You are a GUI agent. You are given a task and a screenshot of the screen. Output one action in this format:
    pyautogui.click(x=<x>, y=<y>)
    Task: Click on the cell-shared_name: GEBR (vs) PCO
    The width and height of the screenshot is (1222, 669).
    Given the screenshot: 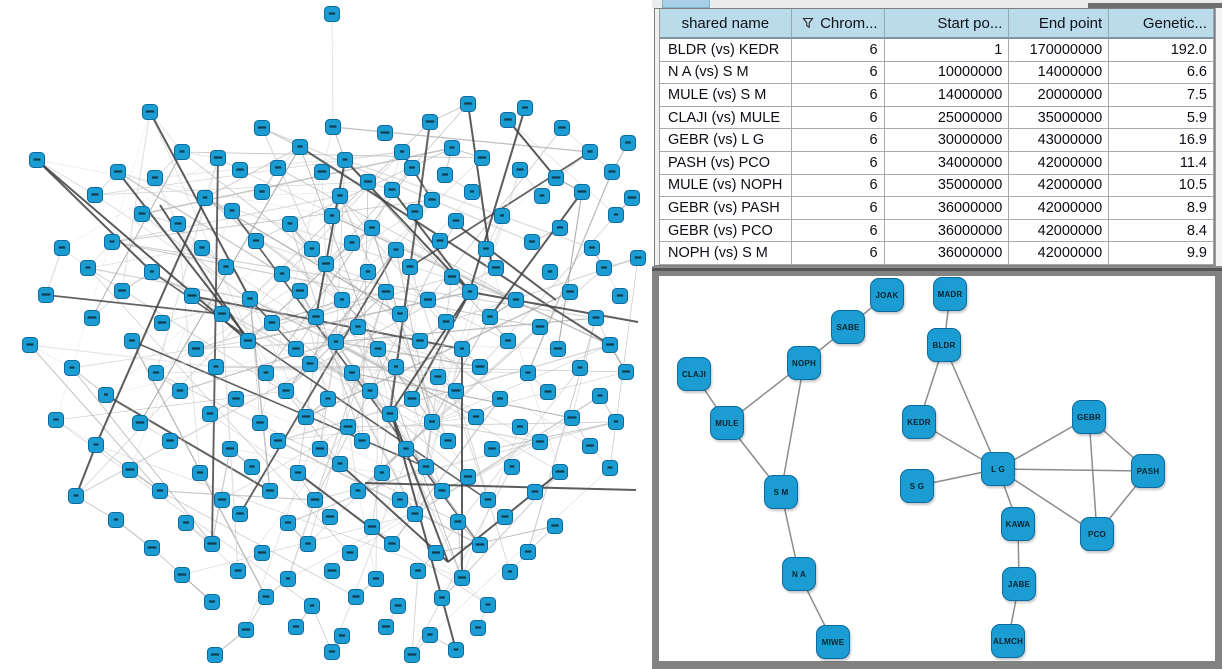 What is the action you would take?
    pyautogui.click(x=726, y=231)
    